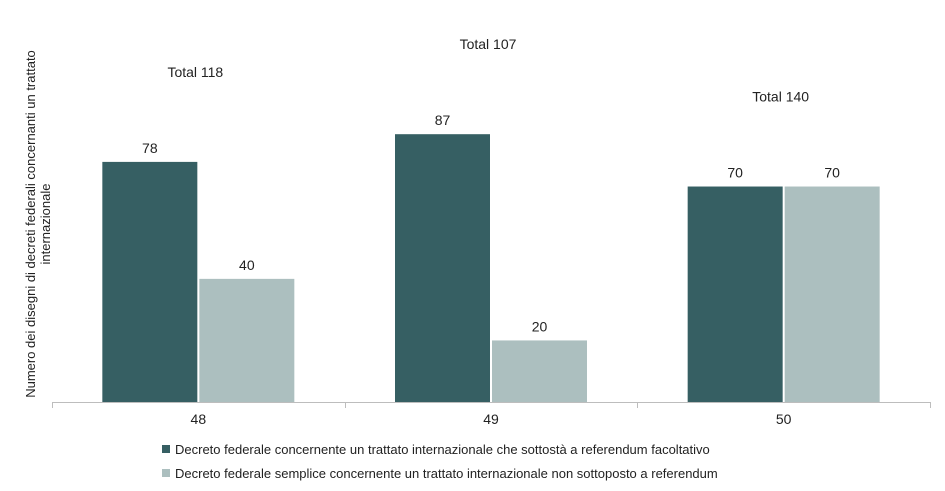  What do you see at coordinates (443, 120) in the screenshot?
I see `data-label: 87` at bounding box center [443, 120].